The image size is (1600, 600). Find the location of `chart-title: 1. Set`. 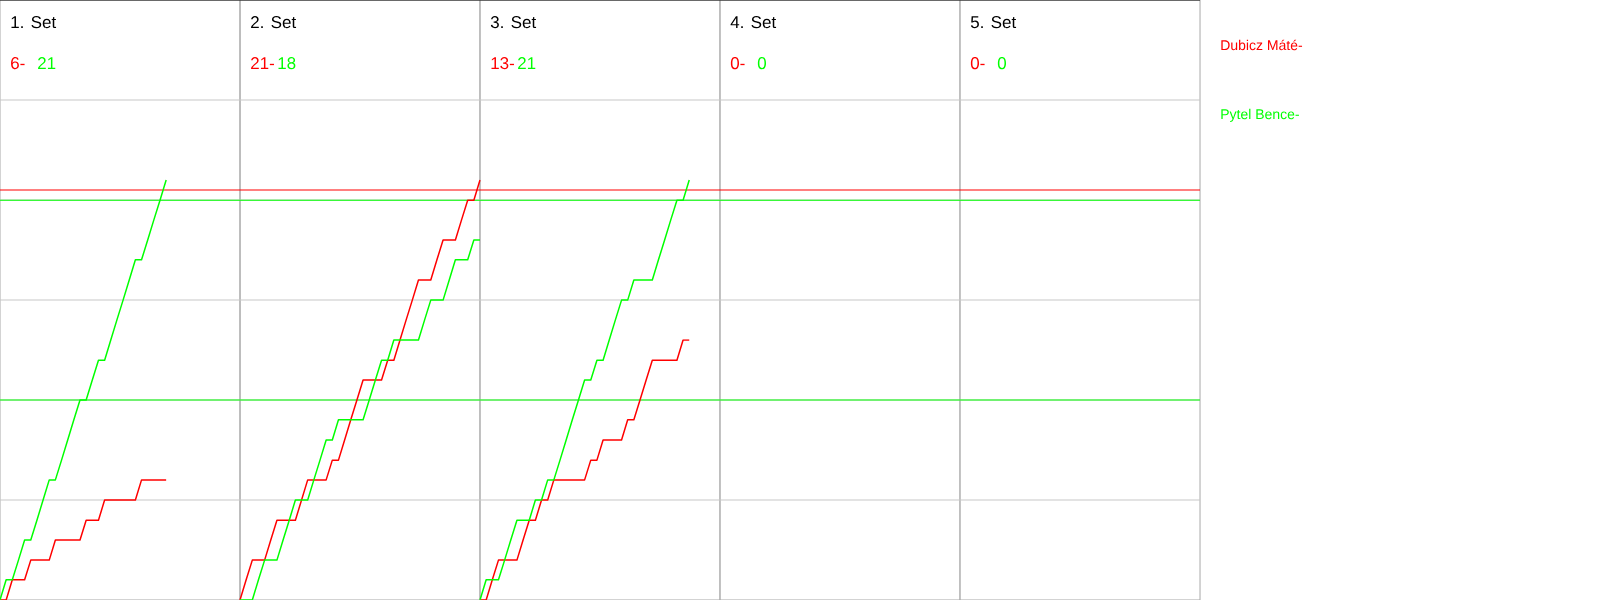

chart-title: 1. Set is located at coordinates (34, 22).